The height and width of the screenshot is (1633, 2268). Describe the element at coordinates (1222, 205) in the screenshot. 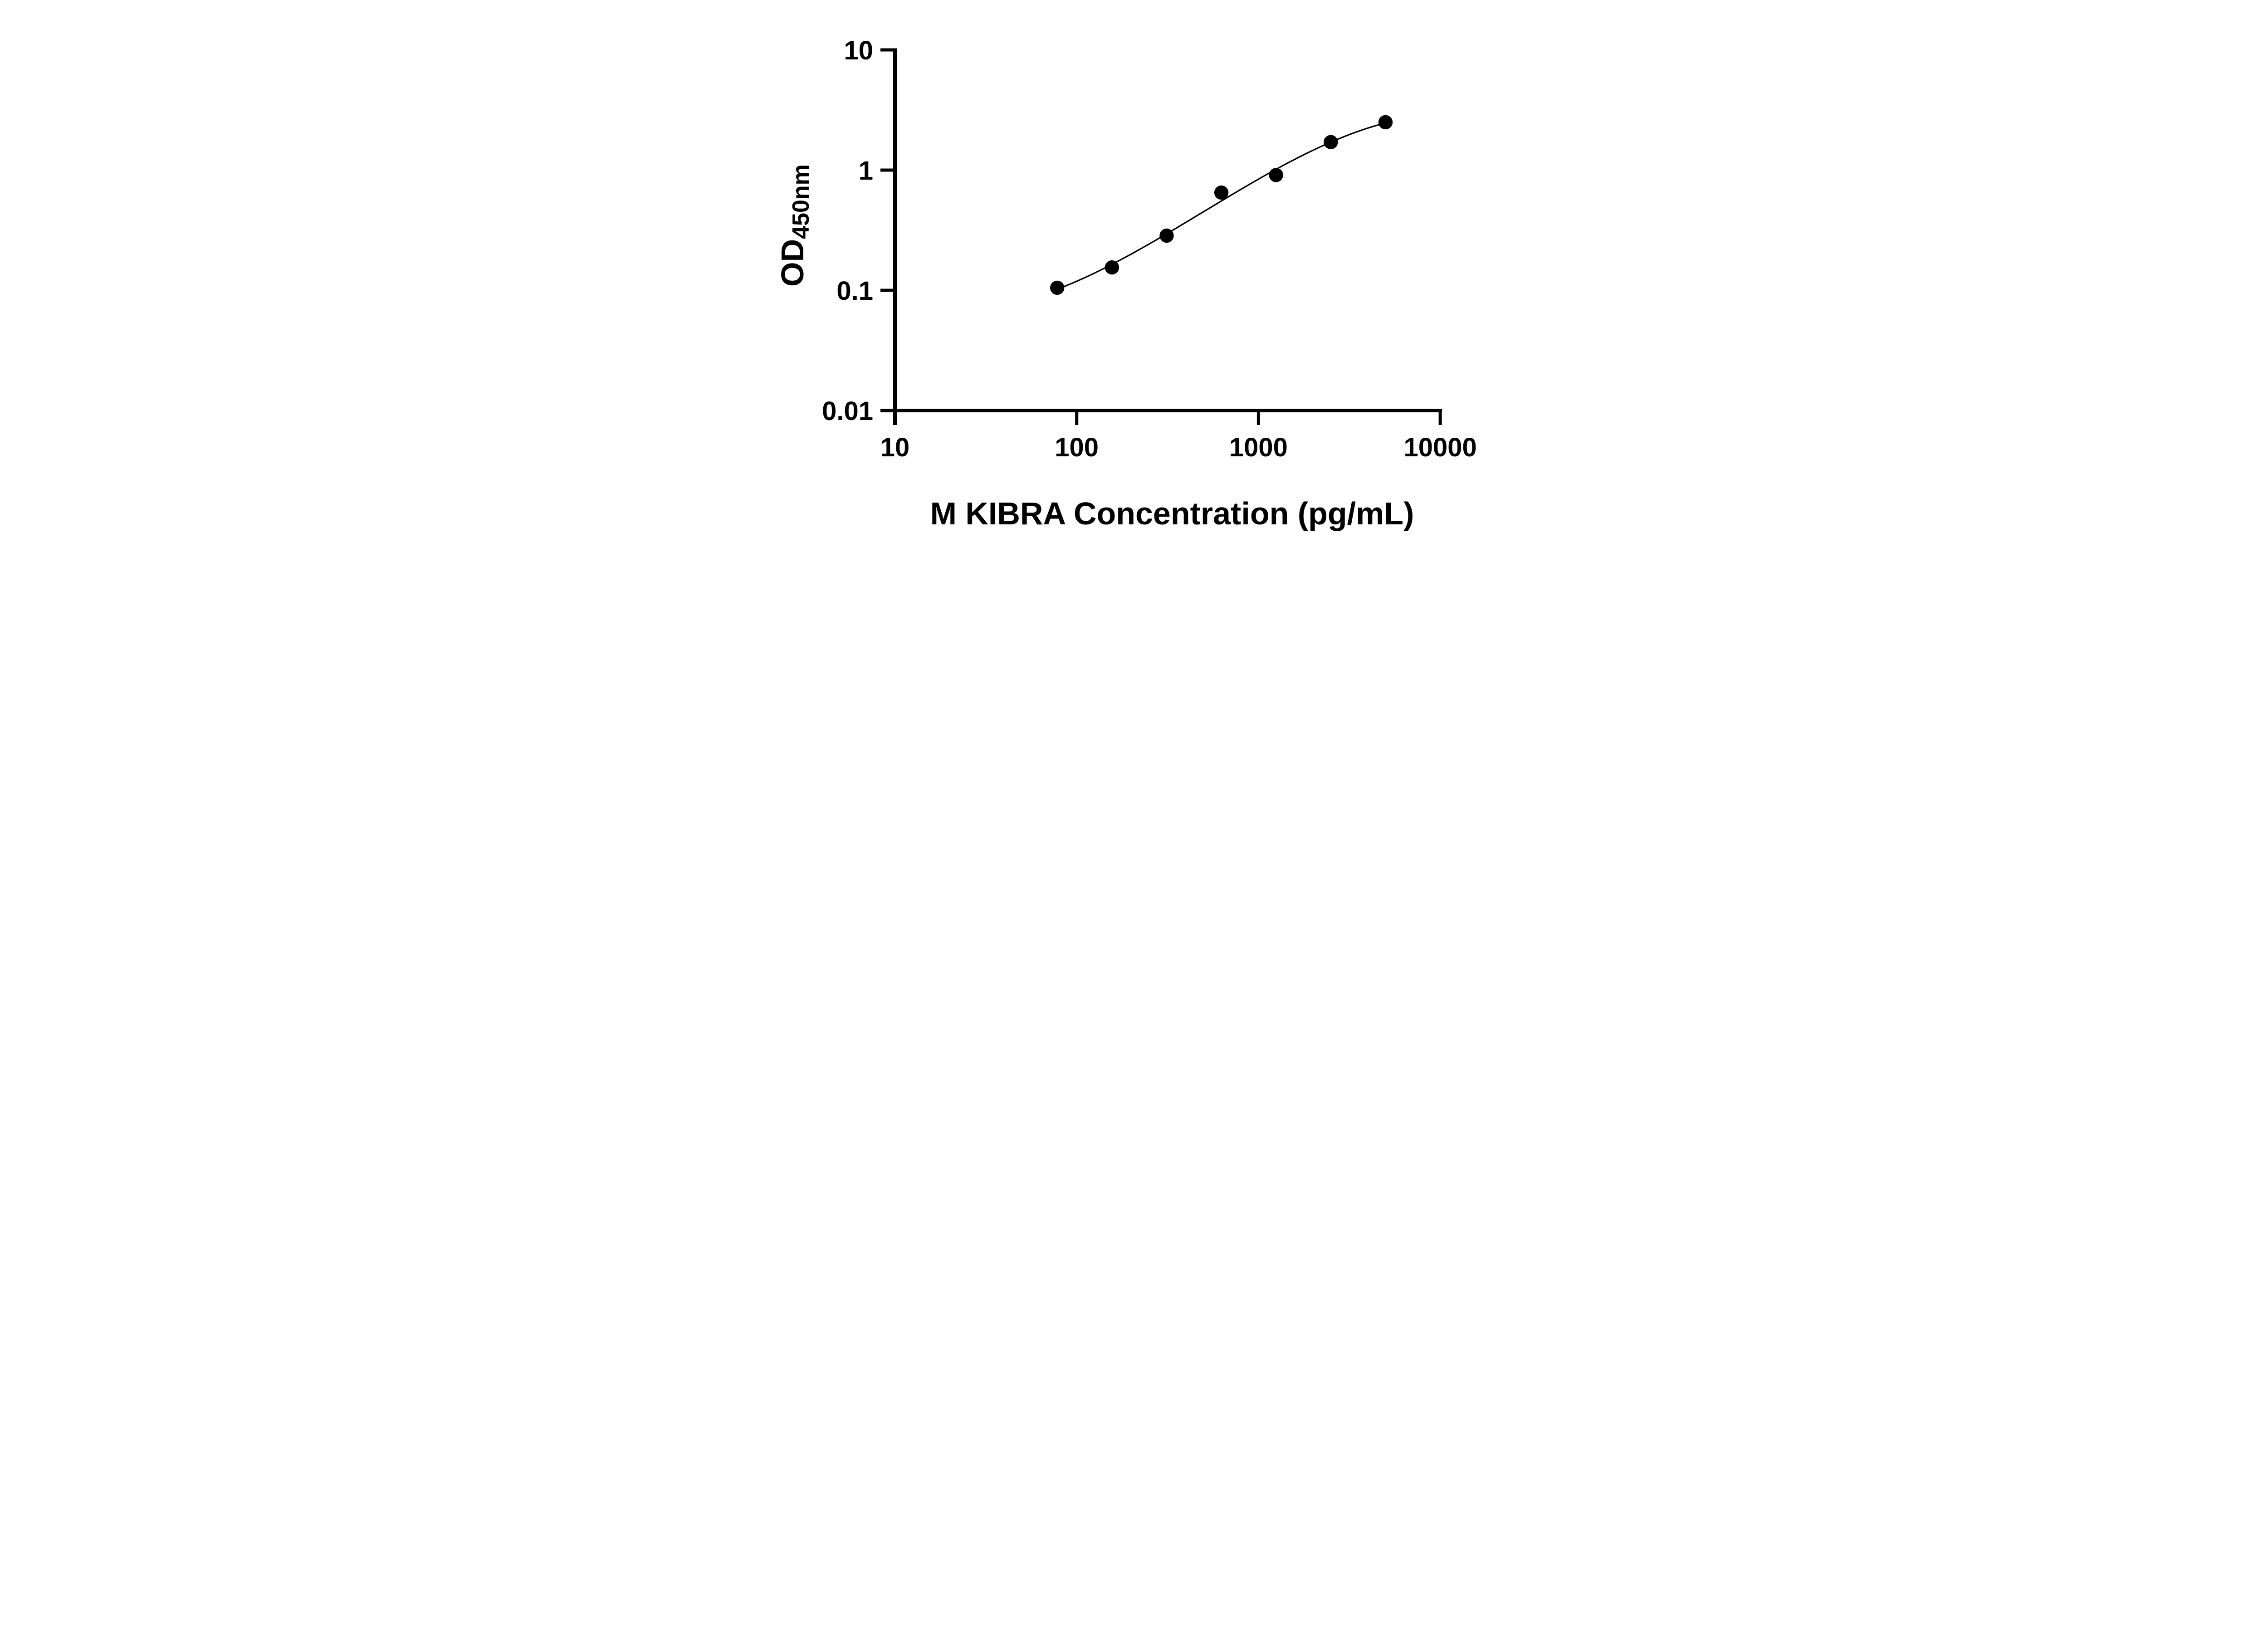

I see `plot-area` at that location.